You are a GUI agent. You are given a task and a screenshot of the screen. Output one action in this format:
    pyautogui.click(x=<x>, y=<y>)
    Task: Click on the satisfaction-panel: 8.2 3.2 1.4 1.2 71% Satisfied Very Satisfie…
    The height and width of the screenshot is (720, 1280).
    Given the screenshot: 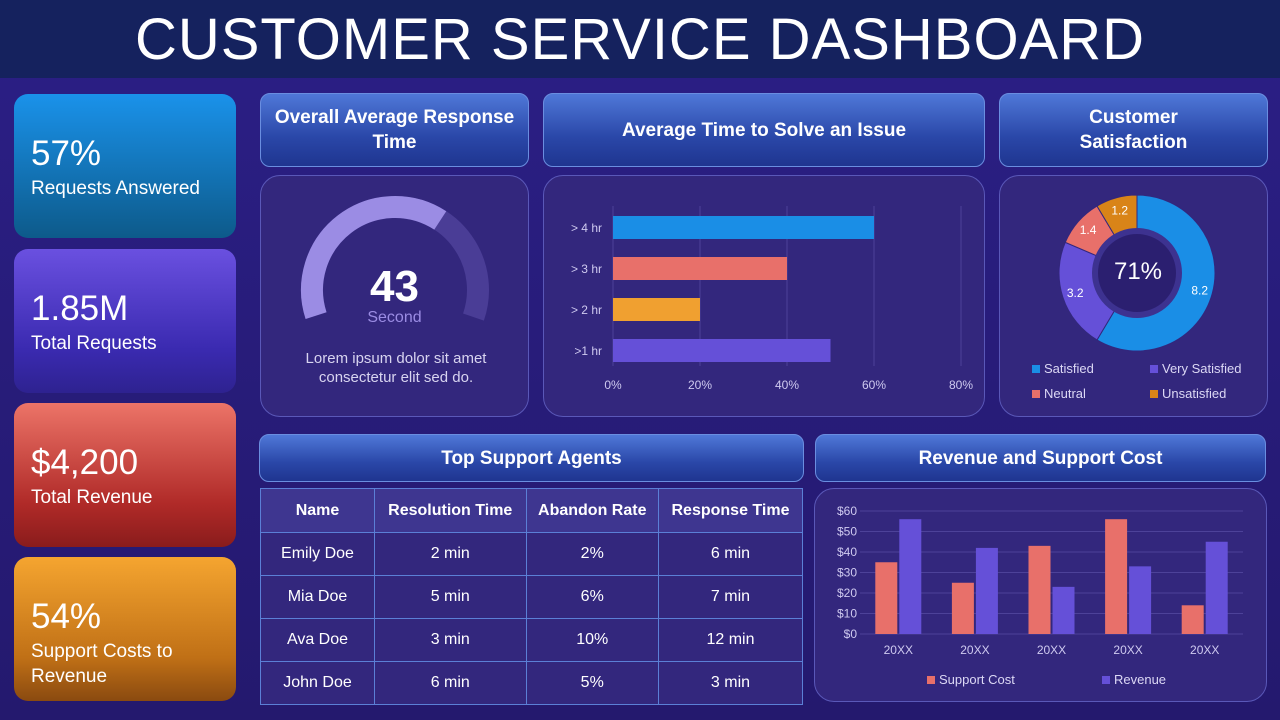 What is the action you would take?
    pyautogui.click(x=1133, y=296)
    